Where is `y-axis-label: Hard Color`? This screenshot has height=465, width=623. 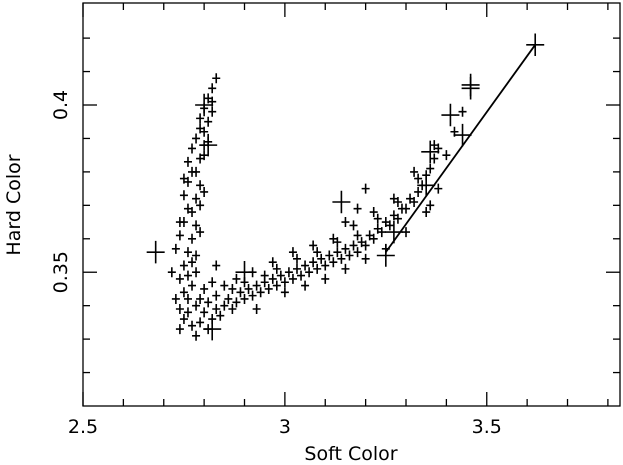 y-axis-label: Hard Color is located at coordinates (14, 204).